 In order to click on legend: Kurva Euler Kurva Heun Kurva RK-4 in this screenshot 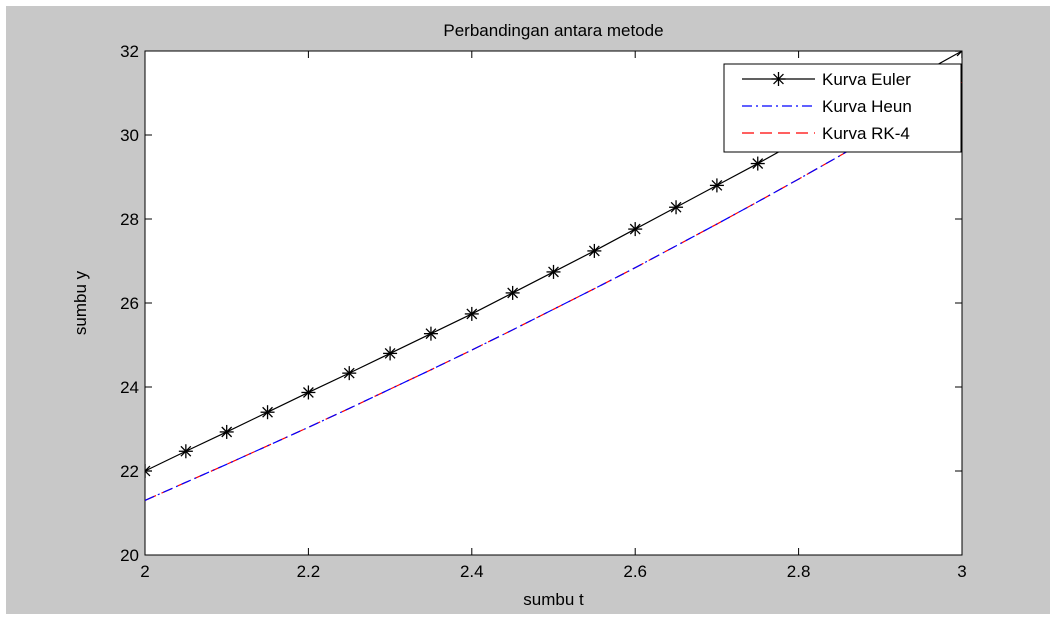, I will do `click(842, 108)`.